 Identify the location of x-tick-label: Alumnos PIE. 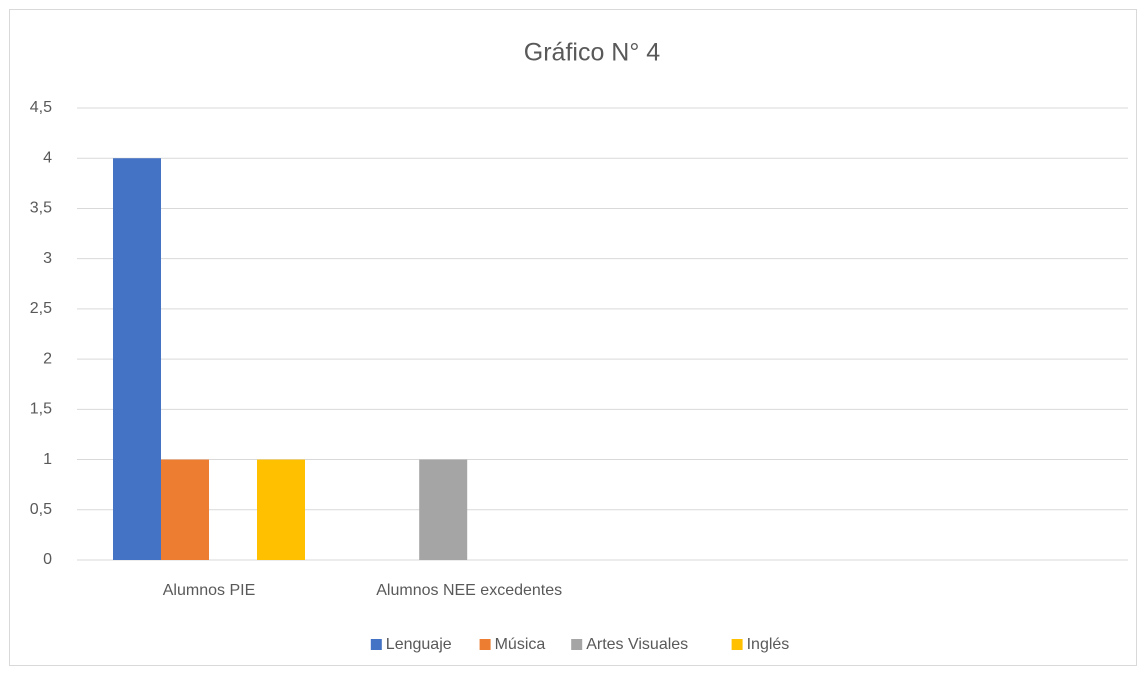
(209, 590).